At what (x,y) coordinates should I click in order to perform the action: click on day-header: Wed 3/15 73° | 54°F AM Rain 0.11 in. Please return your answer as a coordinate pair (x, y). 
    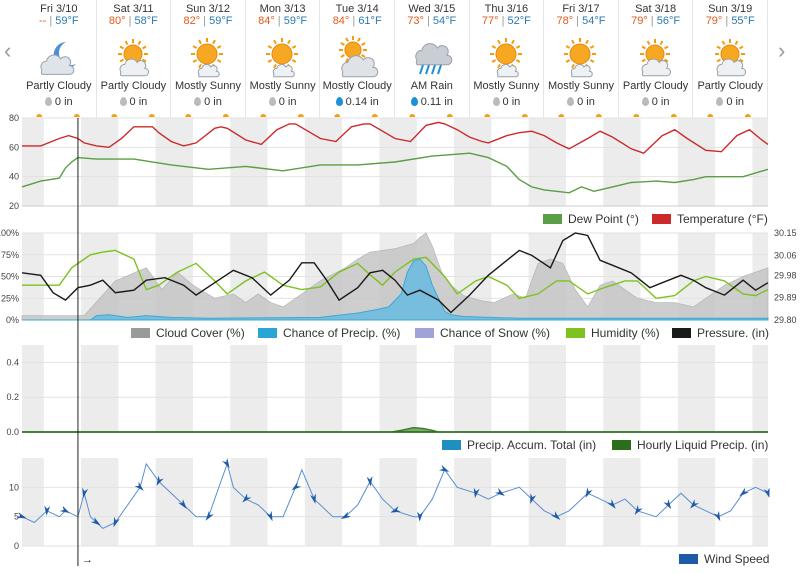
    Looking at the image, I should click on (432, 60).